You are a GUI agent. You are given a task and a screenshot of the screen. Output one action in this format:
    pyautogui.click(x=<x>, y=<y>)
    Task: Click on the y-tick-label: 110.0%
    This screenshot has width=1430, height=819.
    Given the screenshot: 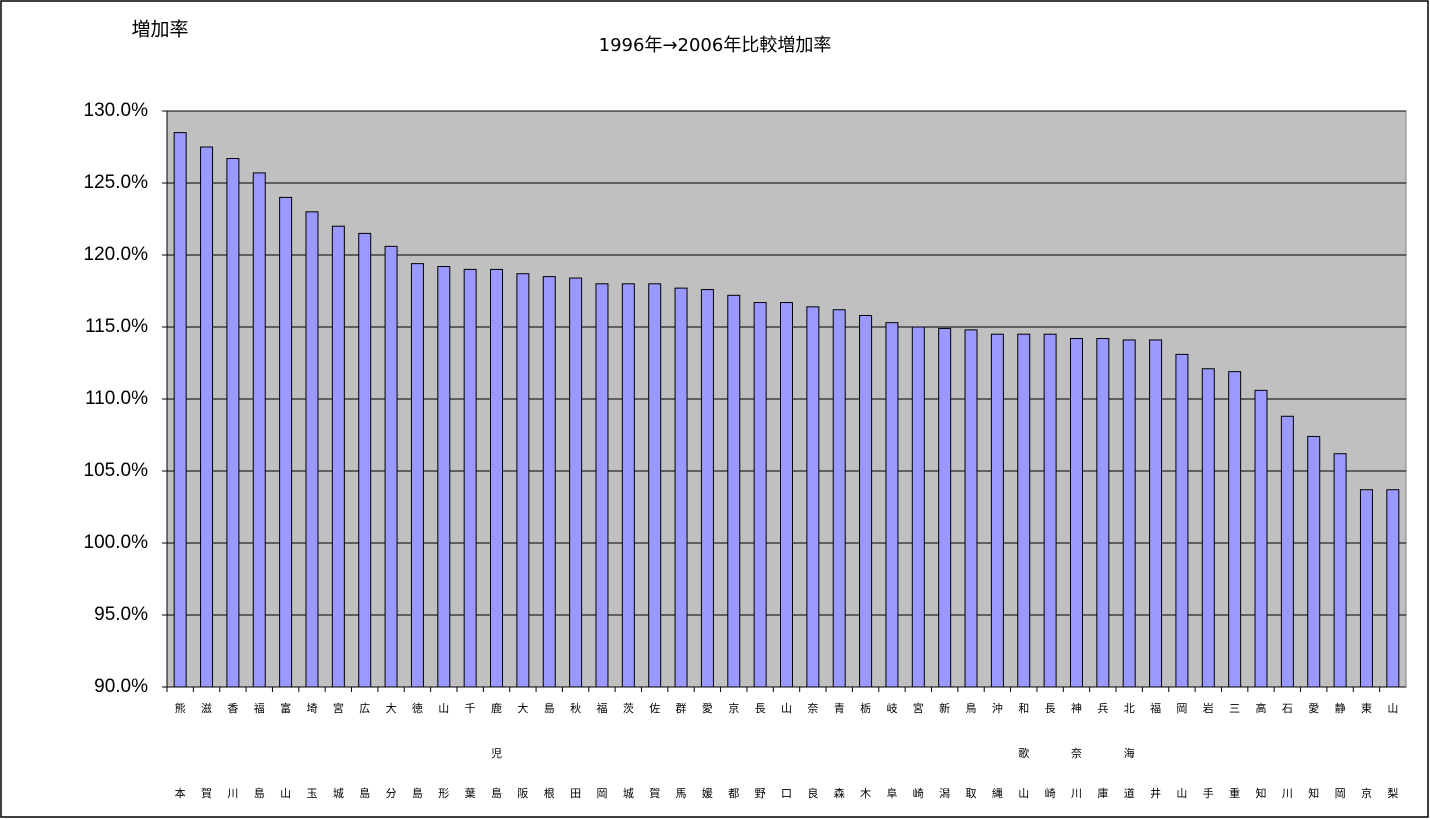 What is the action you would take?
    pyautogui.click(x=116, y=398)
    